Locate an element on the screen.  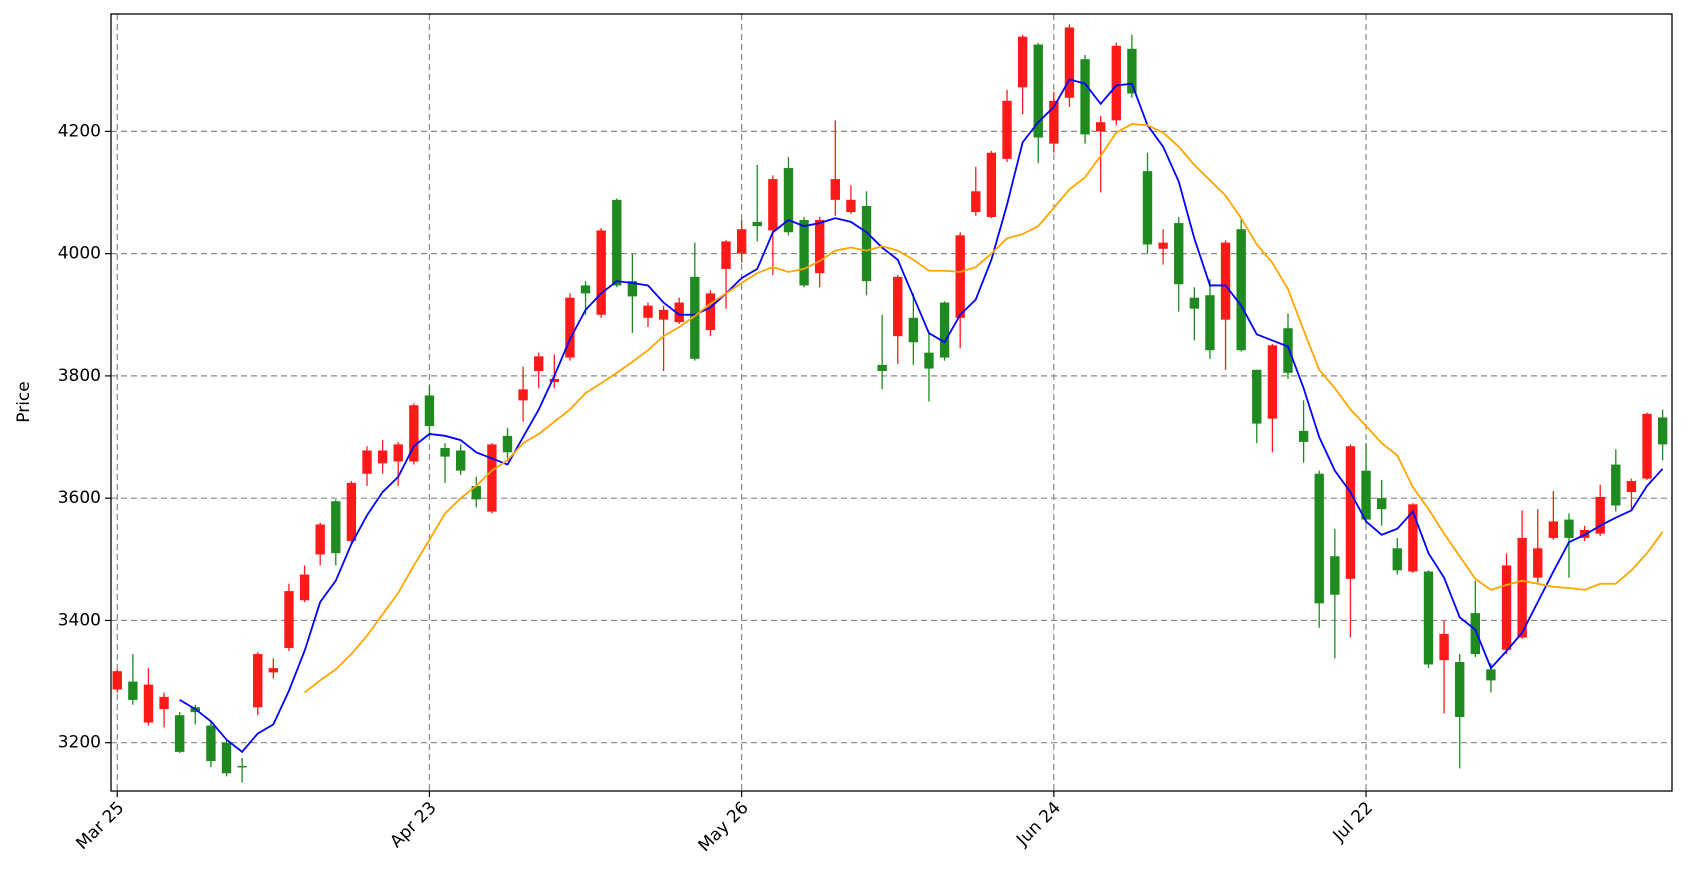
y-tick-label: 3200 is located at coordinates (79, 743).